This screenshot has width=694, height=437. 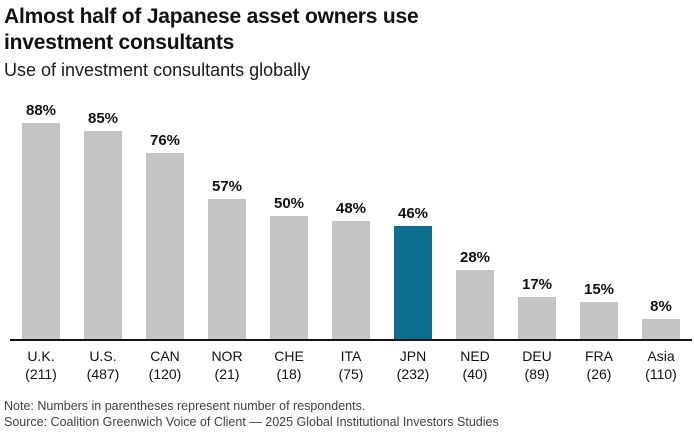 I want to click on tick-respondent-count: (21), so click(x=227, y=374).